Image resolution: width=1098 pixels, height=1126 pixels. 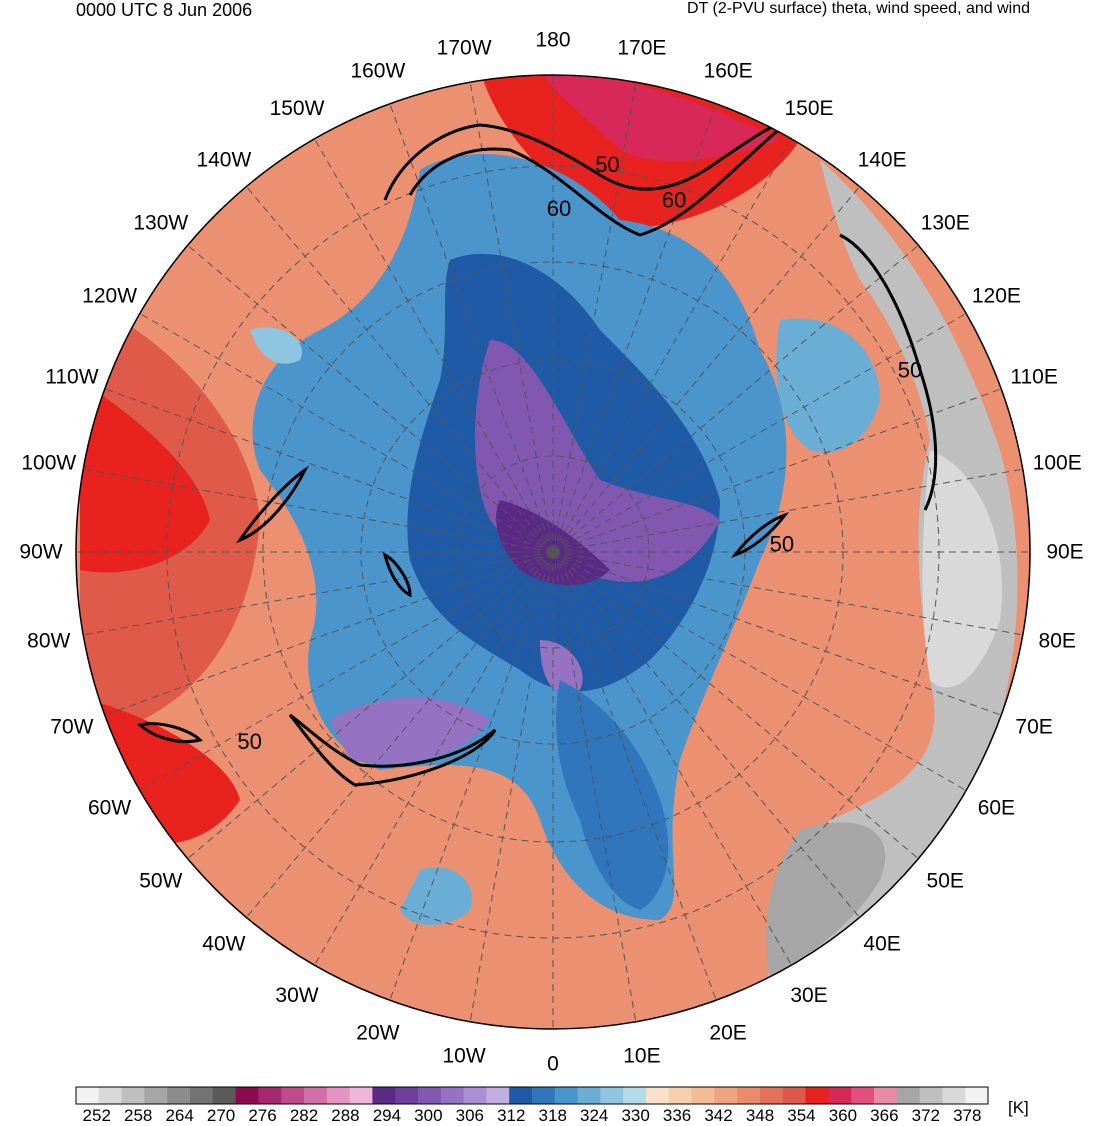 I want to click on colorbar-label: 312, so click(x=511, y=1115).